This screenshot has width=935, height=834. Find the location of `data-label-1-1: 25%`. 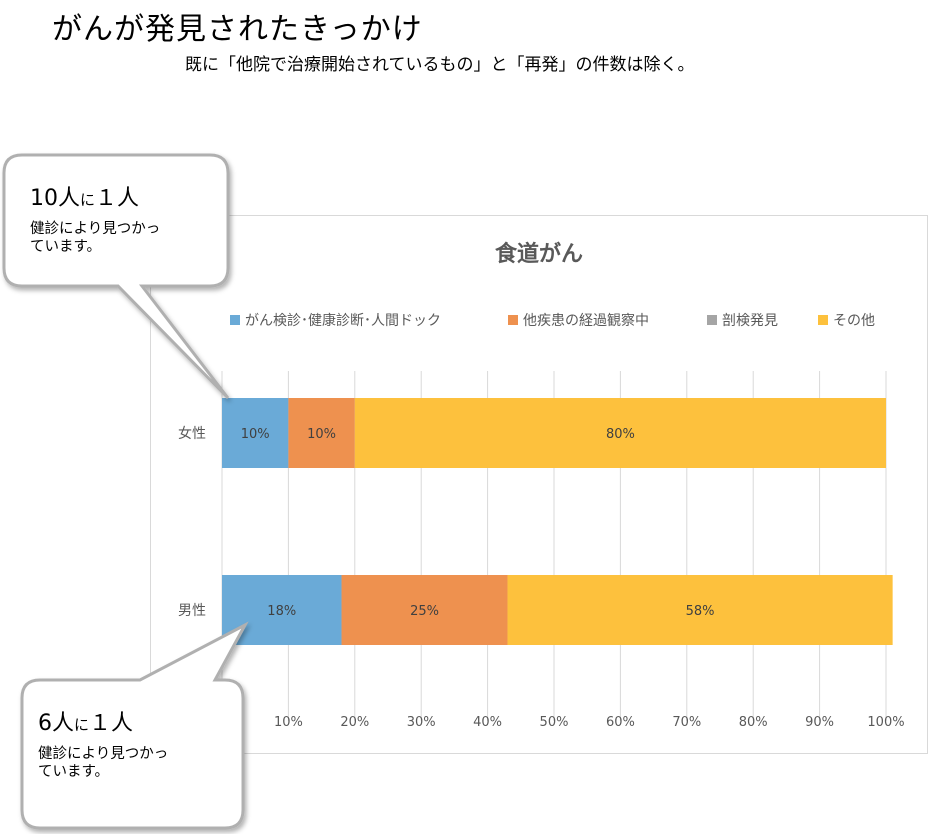

data-label-1-1: 25% is located at coordinates (424, 611).